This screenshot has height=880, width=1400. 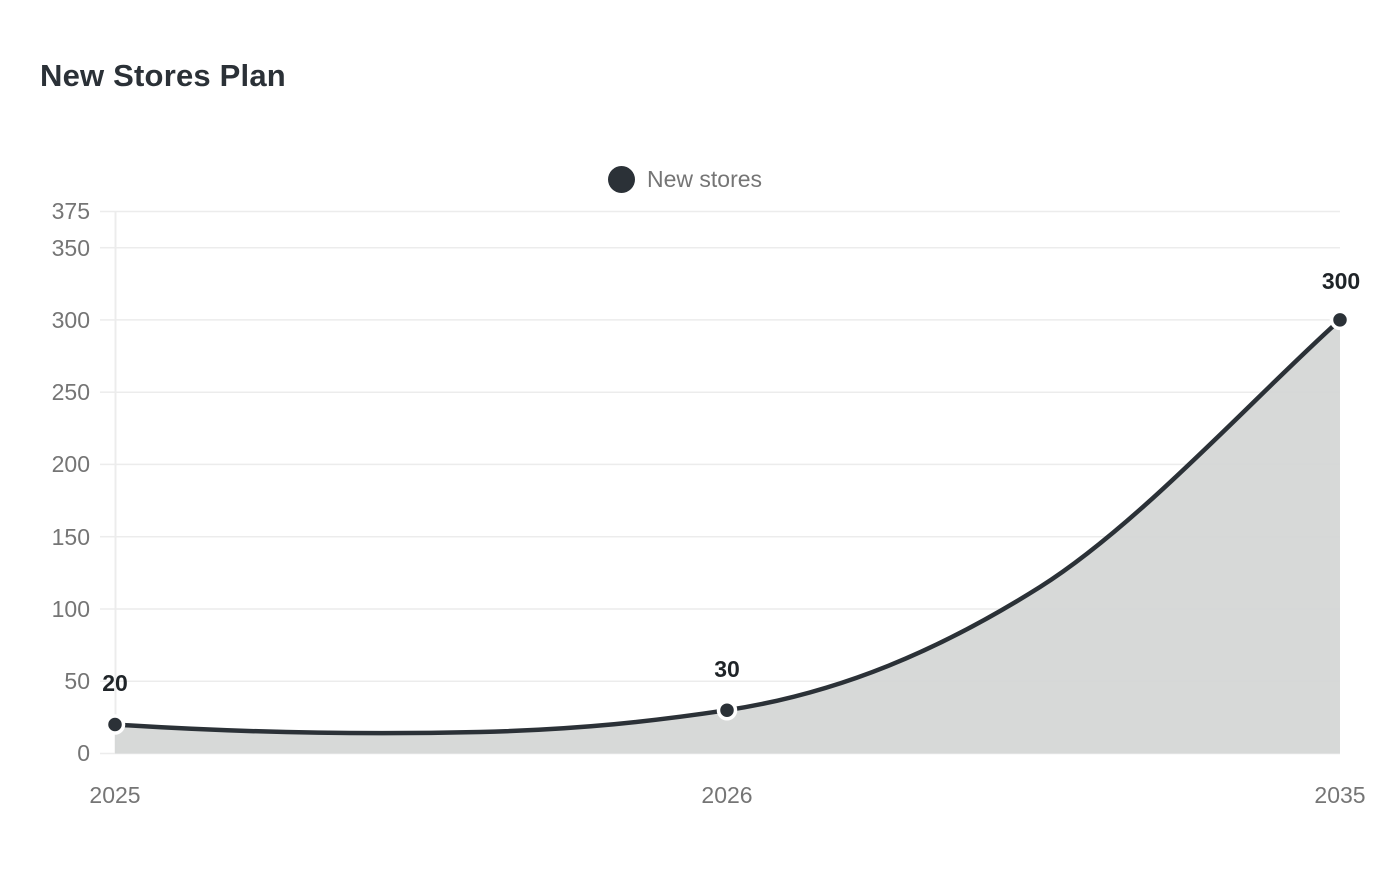 I want to click on y-axis-label: 0, so click(x=83, y=753).